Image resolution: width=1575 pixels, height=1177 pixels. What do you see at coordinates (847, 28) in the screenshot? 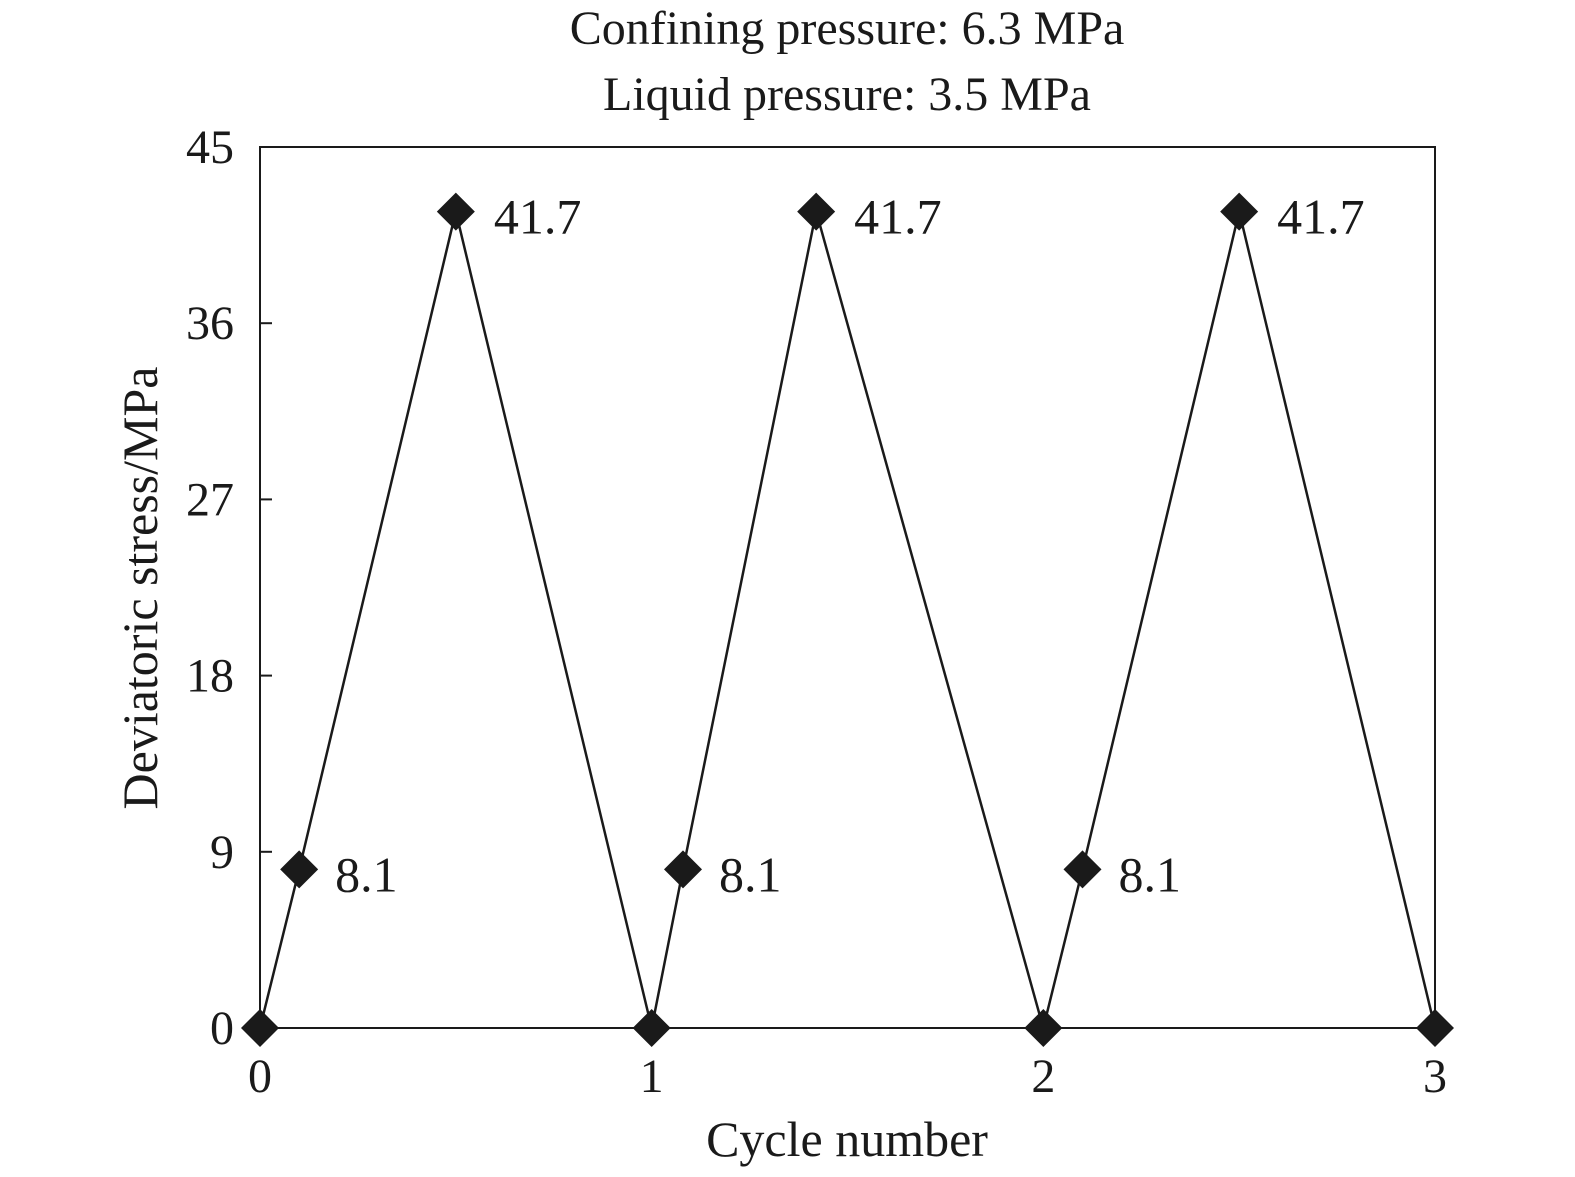
I see `chart-title-line-1: Confining pressure: 6.3 MPa` at bounding box center [847, 28].